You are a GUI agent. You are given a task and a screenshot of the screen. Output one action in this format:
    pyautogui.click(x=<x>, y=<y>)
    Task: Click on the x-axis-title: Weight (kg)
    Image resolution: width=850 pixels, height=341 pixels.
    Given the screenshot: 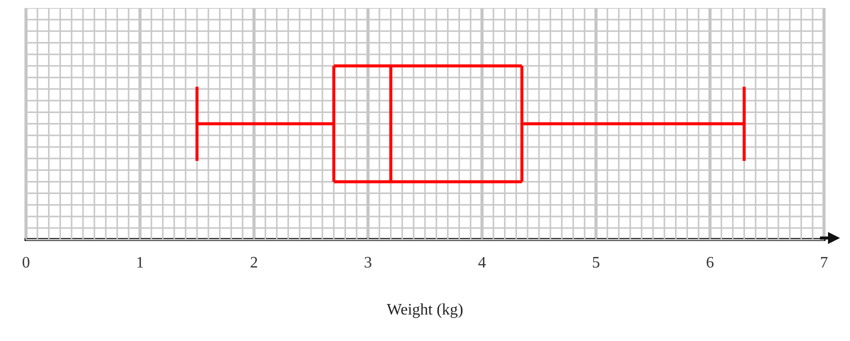 What is the action you would take?
    pyautogui.click(x=425, y=310)
    